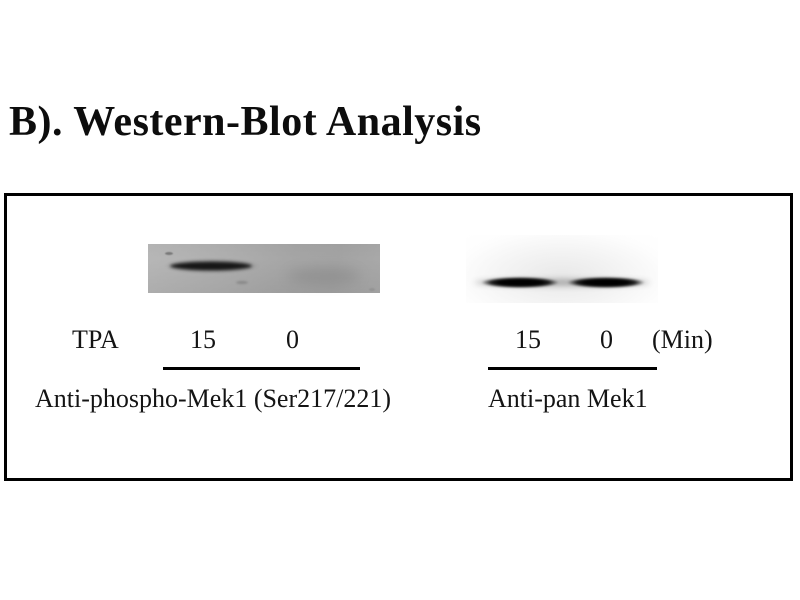  Describe the element at coordinates (606, 282) in the screenshot. I see `pan-band-0min` at that location.